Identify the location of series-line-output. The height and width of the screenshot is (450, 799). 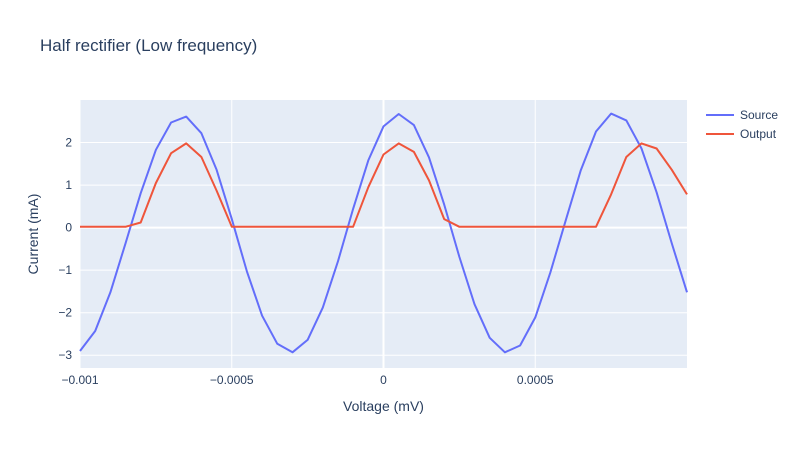
(384, 185).